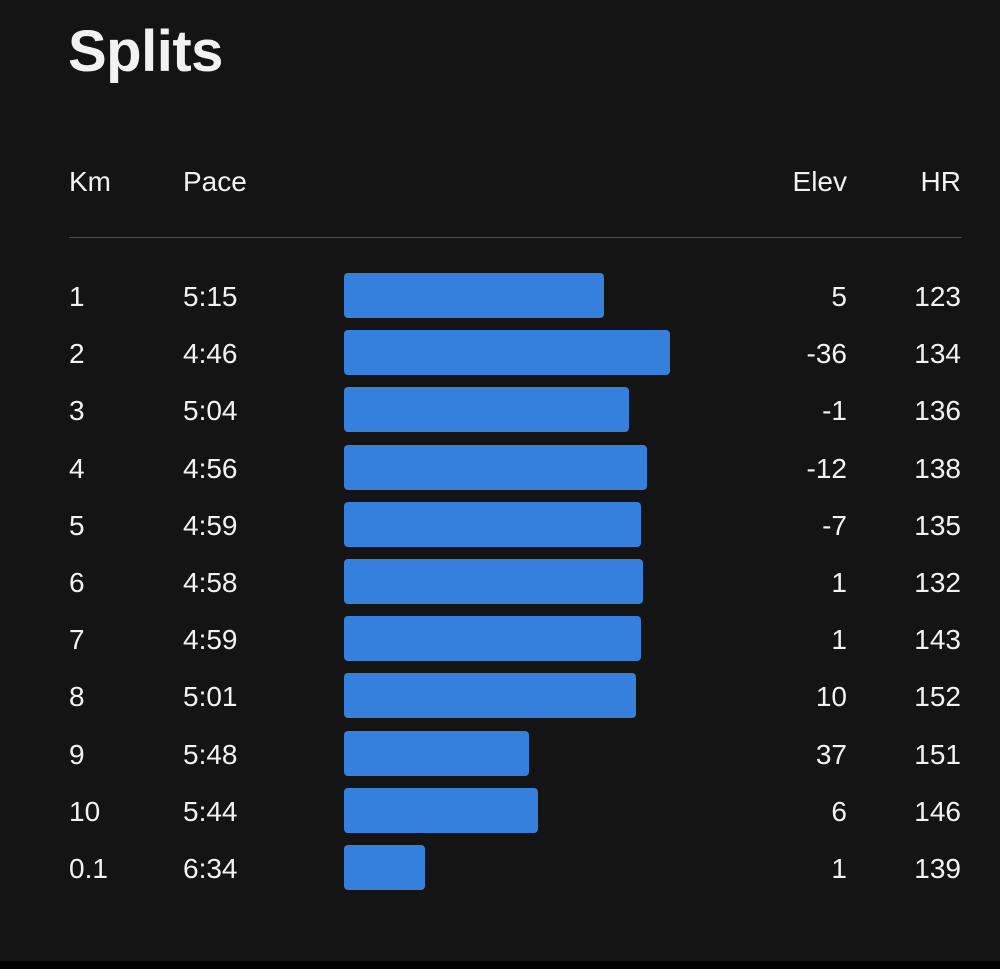 Image resolution: width=1000 pixels, height=969 pixels. Describe the element at coordinates (210, 811) in the screenshot. I see `split-pace: 5:44` at that location.